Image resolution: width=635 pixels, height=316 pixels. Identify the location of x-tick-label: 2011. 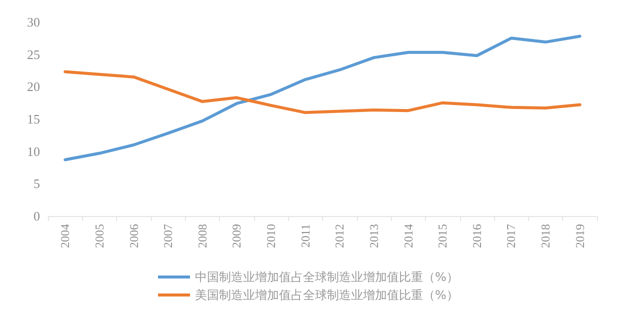
(305, 236).